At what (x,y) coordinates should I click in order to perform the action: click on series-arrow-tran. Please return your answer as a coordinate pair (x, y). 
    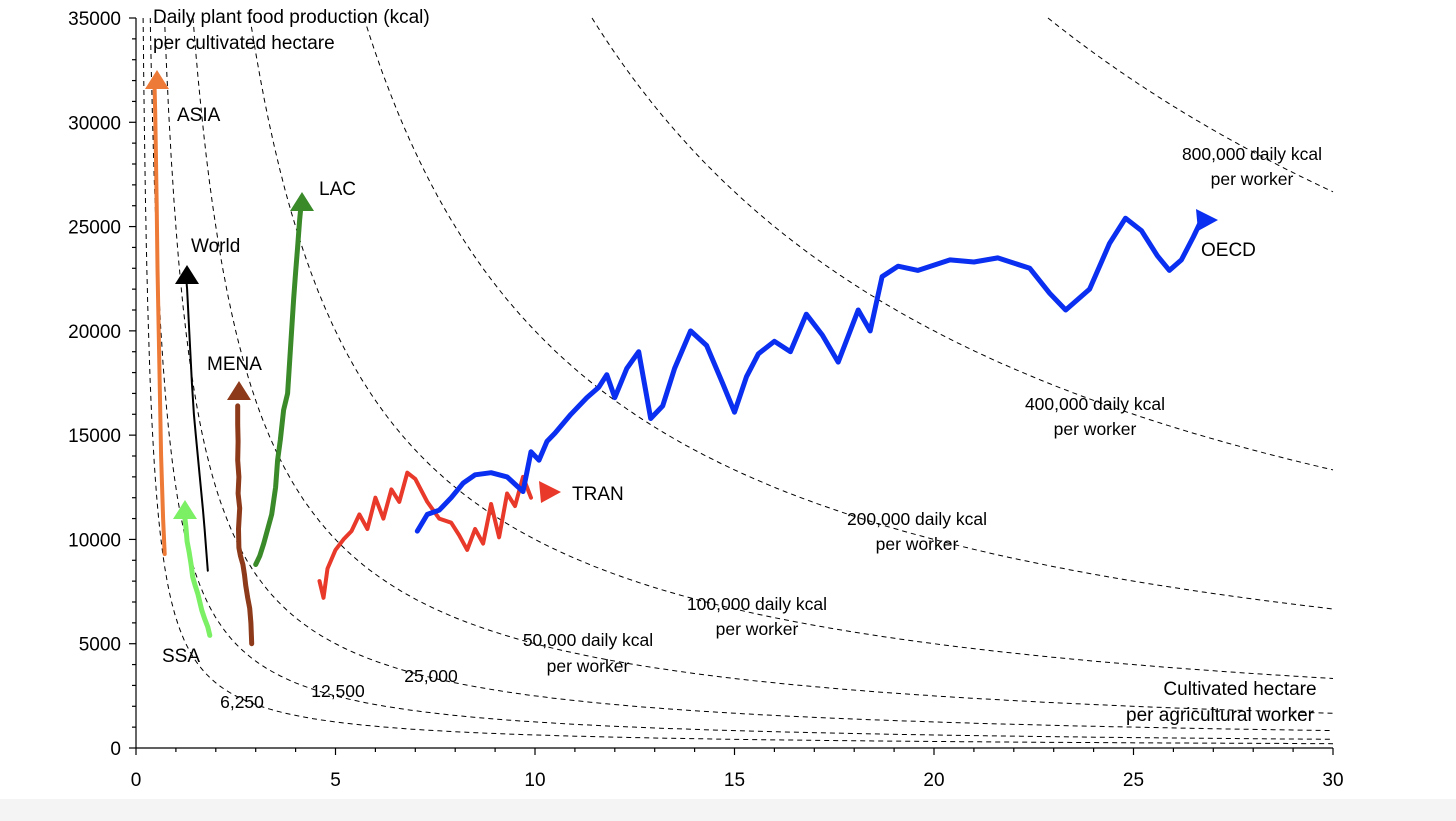
    Looking at the image, I should click on (550, 492).